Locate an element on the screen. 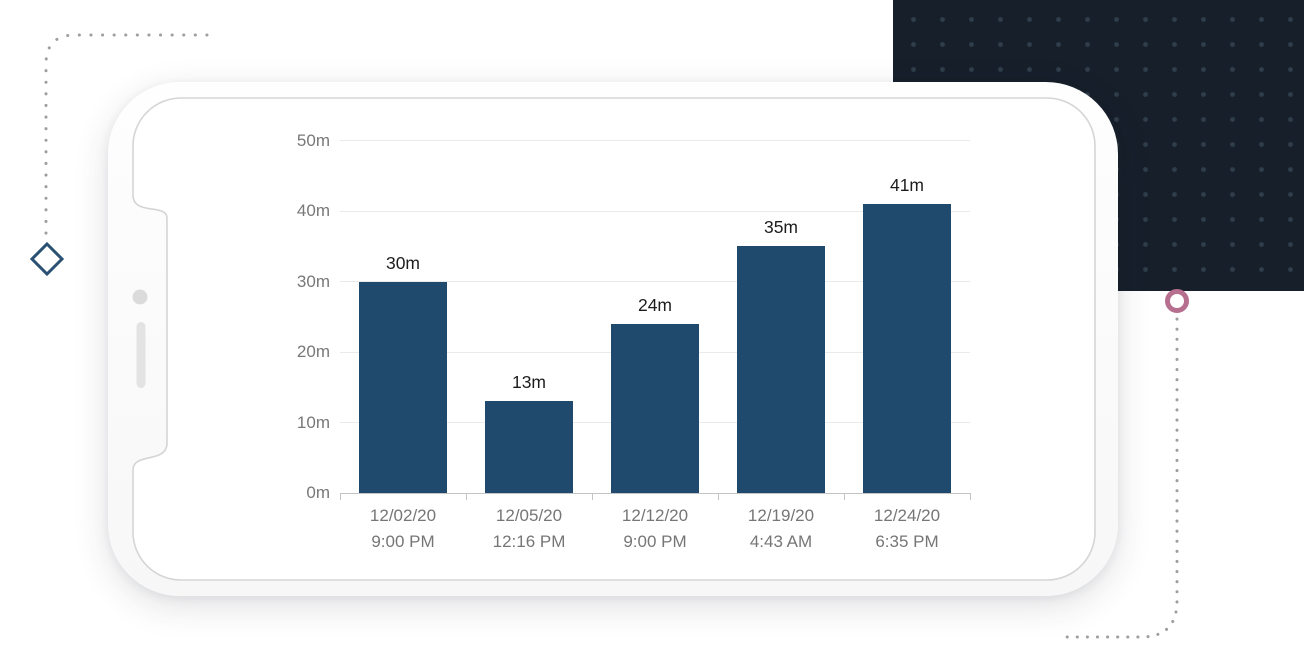 This screenshot has width=1304, height=650. category-date: 12/12/20 is located at coordinates (655, 515).